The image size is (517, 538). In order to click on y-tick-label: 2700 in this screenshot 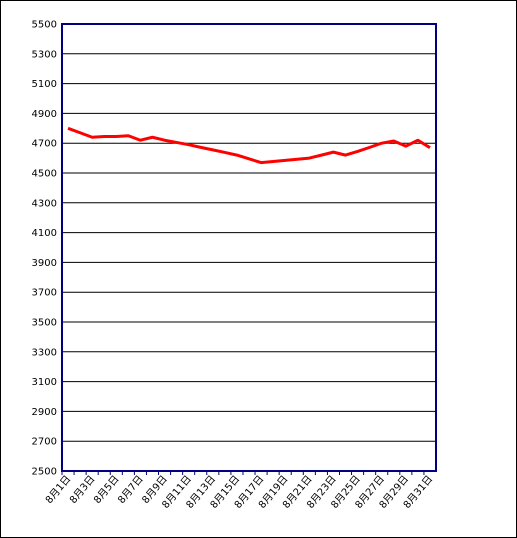, I will do `click(44, 442)`.